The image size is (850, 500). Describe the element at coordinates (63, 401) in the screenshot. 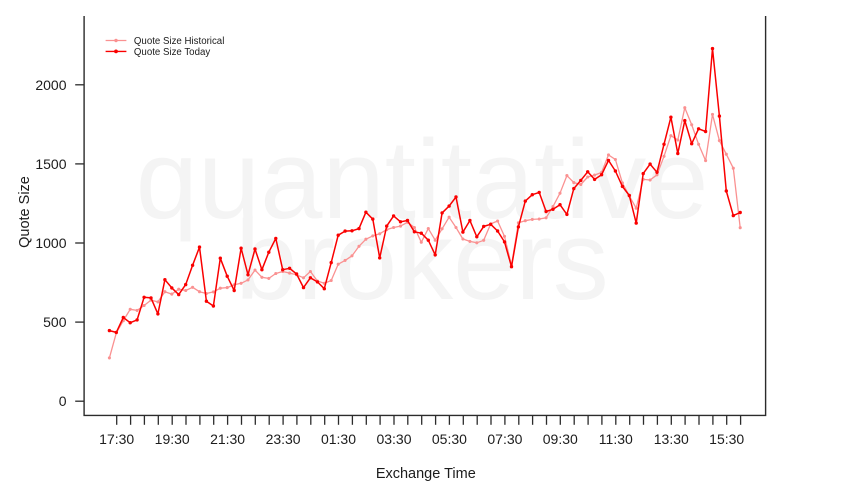

I see `svg-text: 0` at that location.